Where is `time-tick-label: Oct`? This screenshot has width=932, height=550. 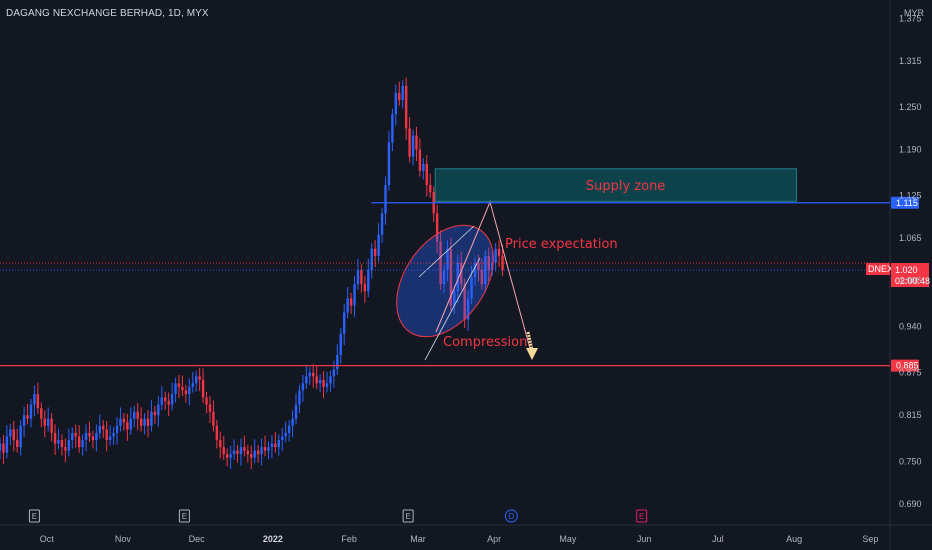
time-tick-label: Oct is located at coordinates (47, 539).